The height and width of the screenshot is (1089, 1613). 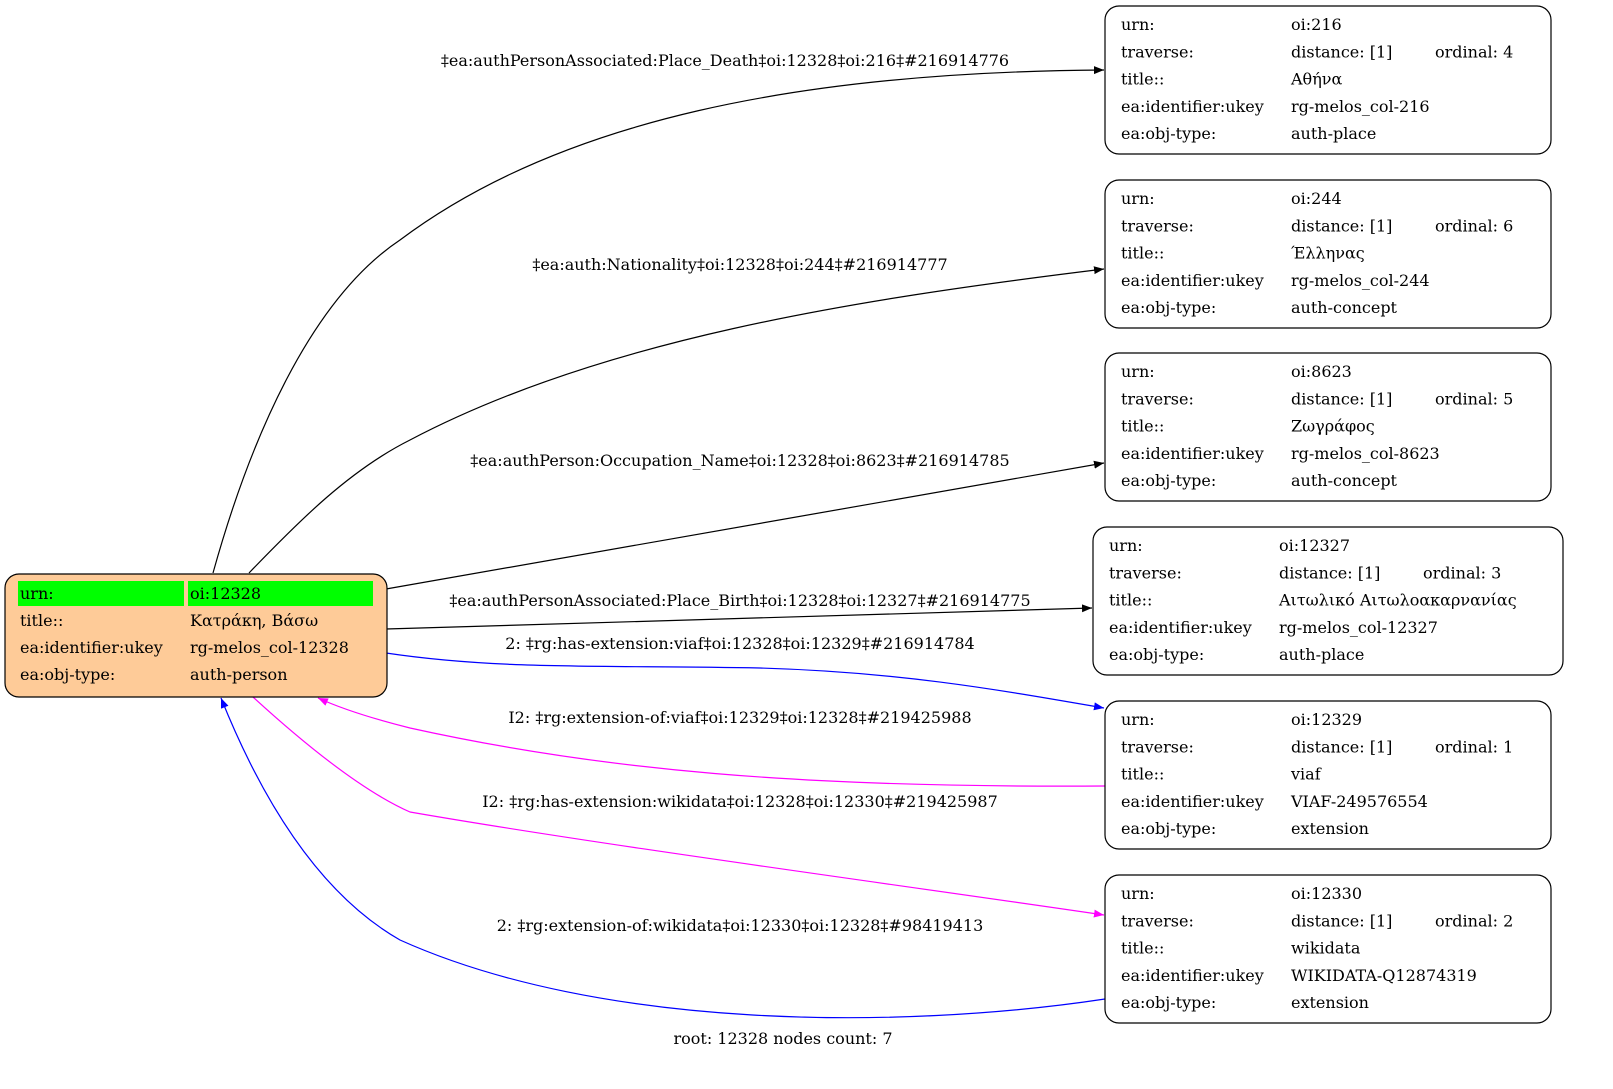 What do you see at coordinates (225, 593) in the screenshot?
I see `row-value: oi:12328` at bounding box center [225, 593].